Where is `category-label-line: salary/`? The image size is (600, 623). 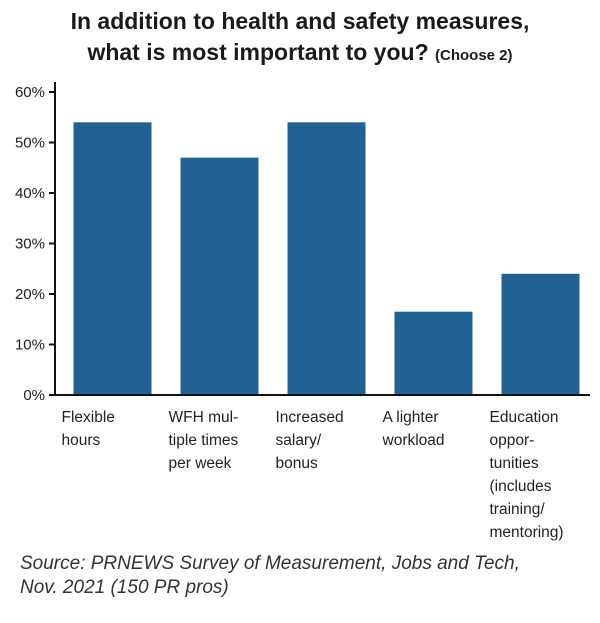 category-label-line: salary/ is located at coordinates (299, 440).